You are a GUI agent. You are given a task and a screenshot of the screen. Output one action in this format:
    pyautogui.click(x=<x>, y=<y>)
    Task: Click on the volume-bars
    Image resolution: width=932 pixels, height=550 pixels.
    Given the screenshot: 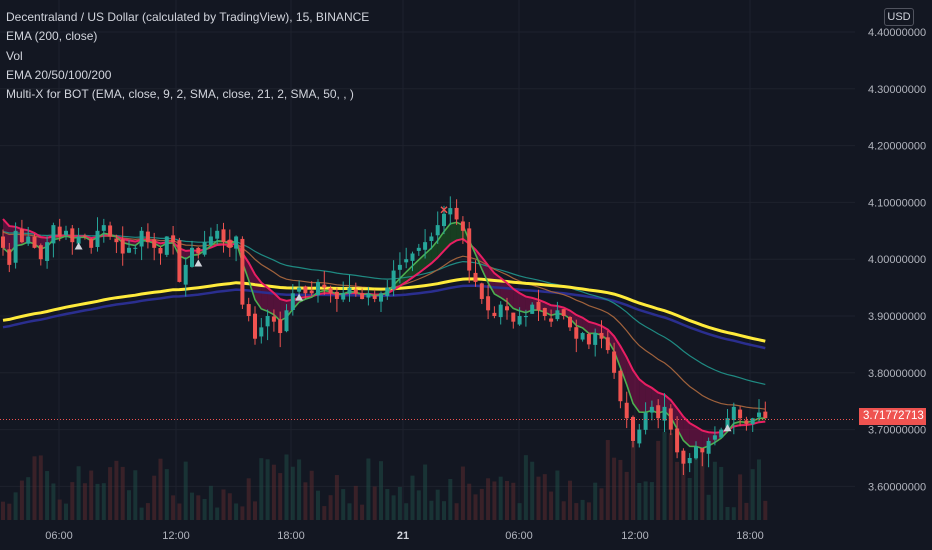 What is the action you would take?
    pyautogui.click(x=384, y=475)
    